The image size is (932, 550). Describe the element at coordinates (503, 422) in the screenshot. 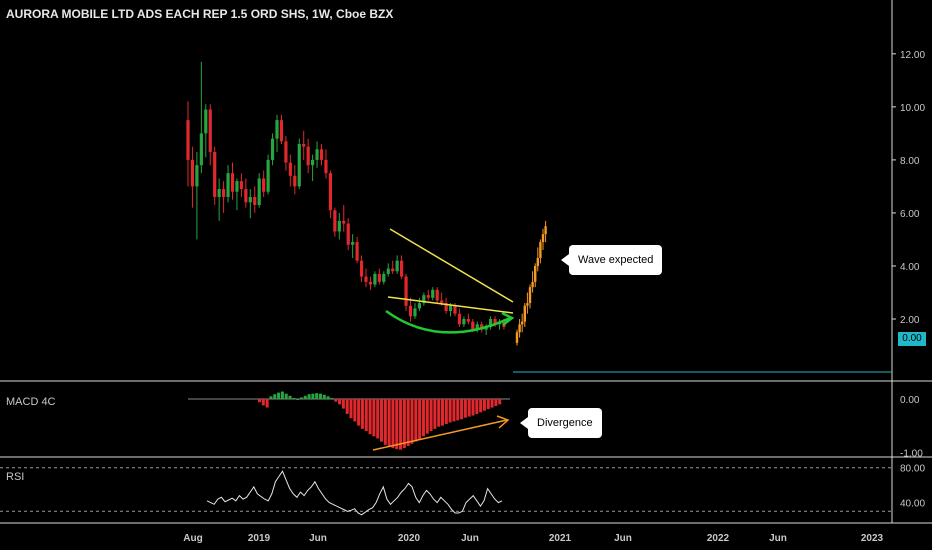

I see `divergence-arrowhead` at that location.